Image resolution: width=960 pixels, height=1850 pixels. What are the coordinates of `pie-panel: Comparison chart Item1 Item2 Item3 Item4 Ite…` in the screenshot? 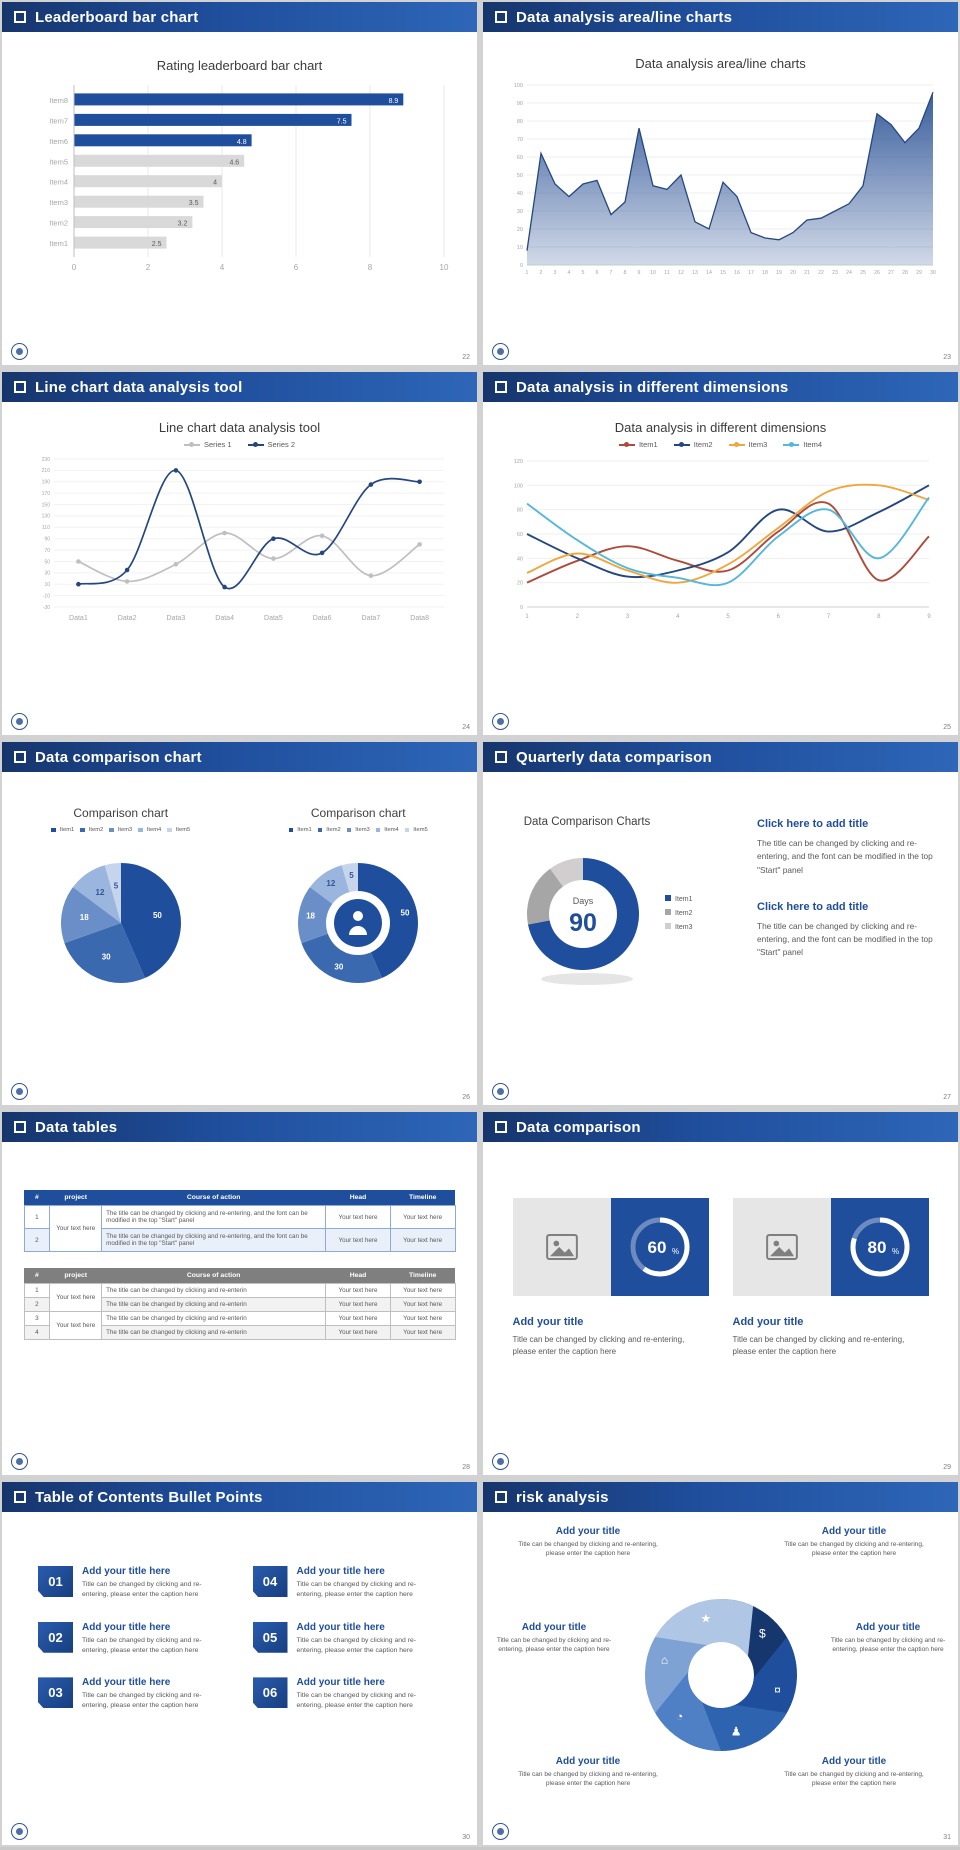 It's located at (359, 908).